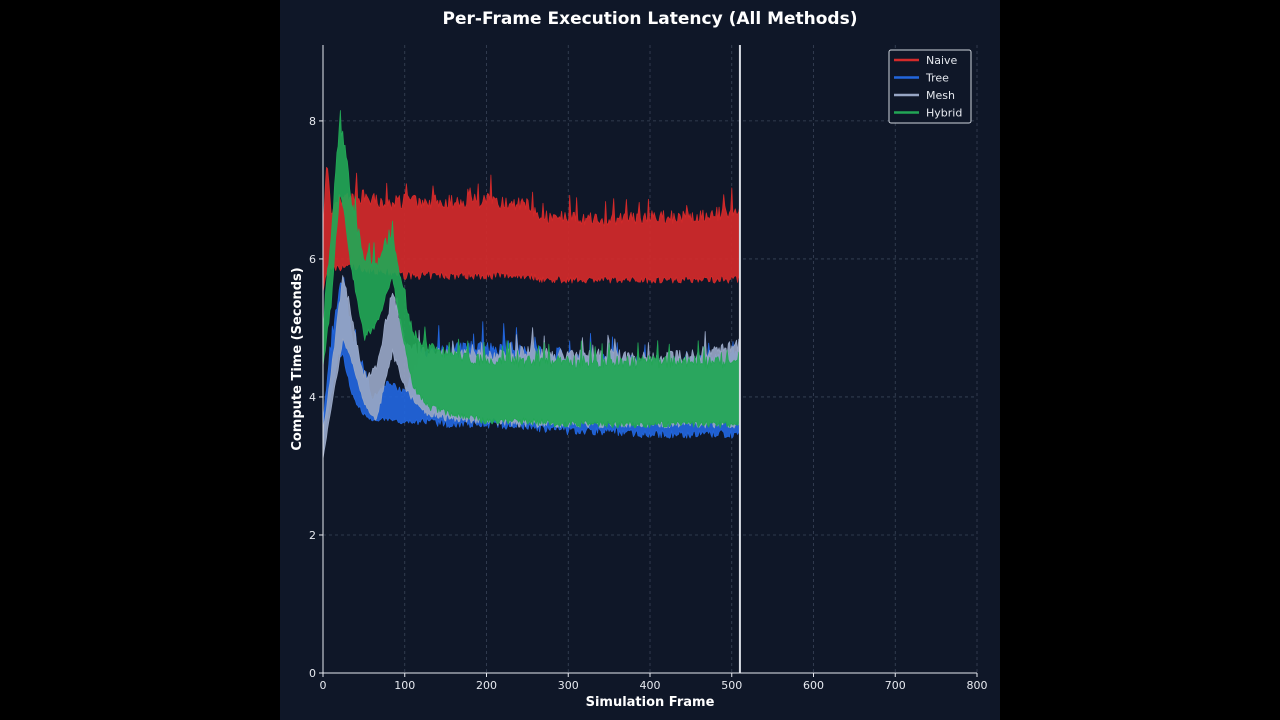 This screenshot has width=1280, height=720. I want to click on y-tick-label: 0, so click(312, 673).